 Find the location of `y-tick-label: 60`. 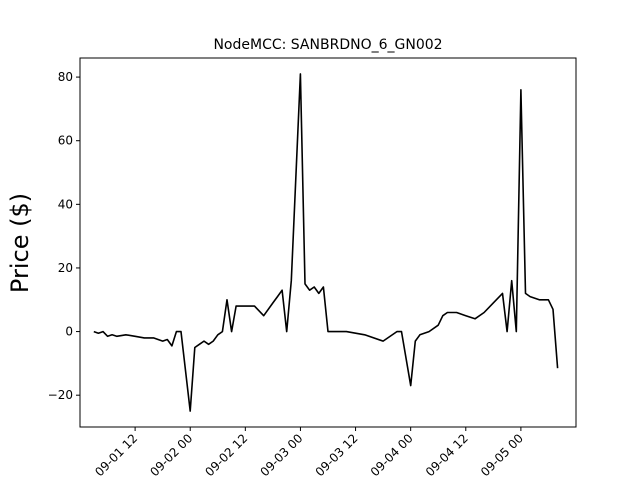

y-tick-label: 60 is located at coordinates (65, 141).